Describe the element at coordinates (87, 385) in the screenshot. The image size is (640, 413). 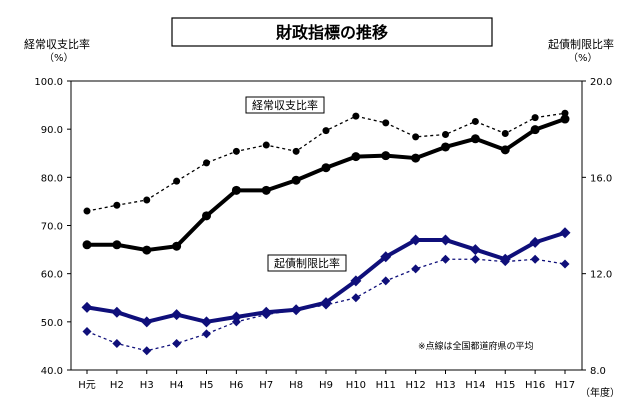
I see `x-tick-label: H元` at that location.